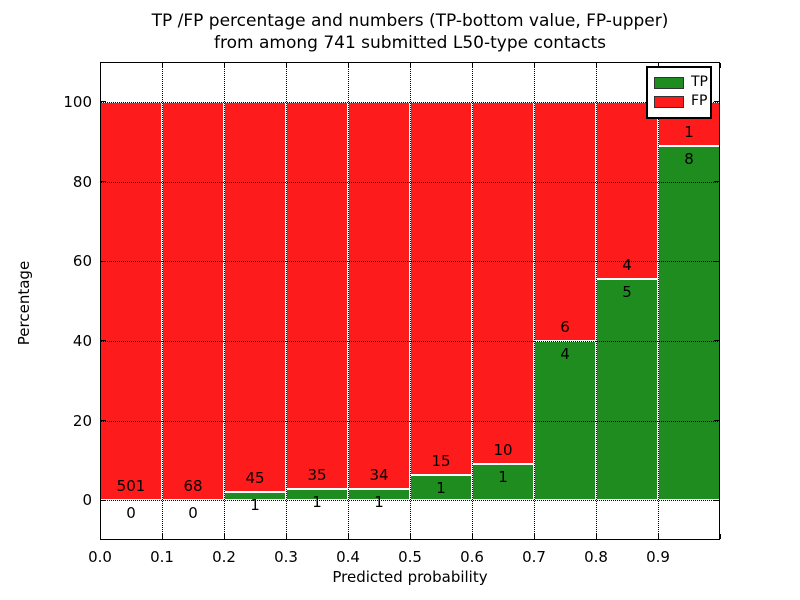 The height and width of the screenshot is (600, 800). I want to click on x-tick-label: 0.2, so click(224, 557).